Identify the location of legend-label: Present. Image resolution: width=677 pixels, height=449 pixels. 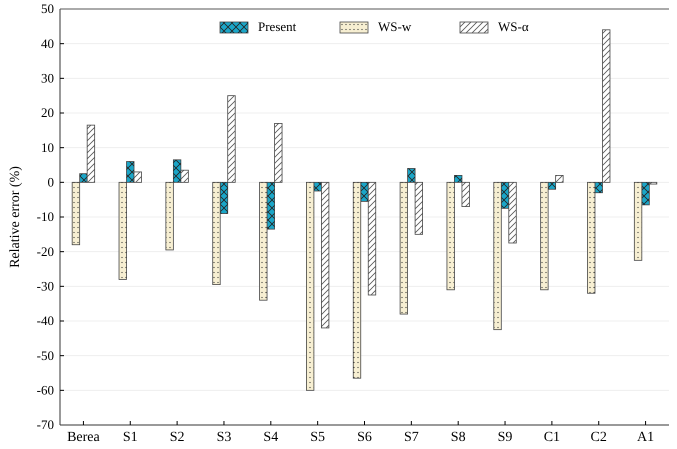
(277, 26).